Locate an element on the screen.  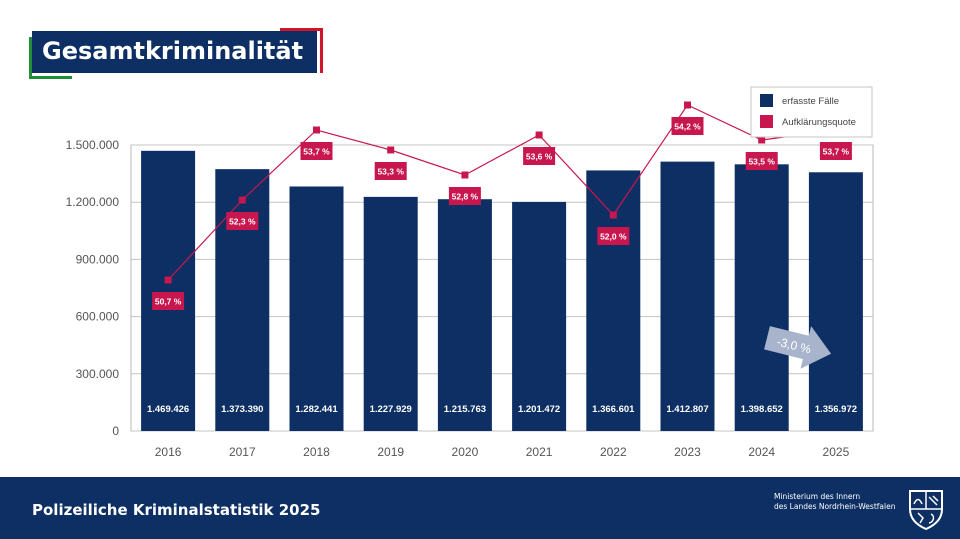
quote-value-label: 50,7 % is located at coordinates (168, 302).